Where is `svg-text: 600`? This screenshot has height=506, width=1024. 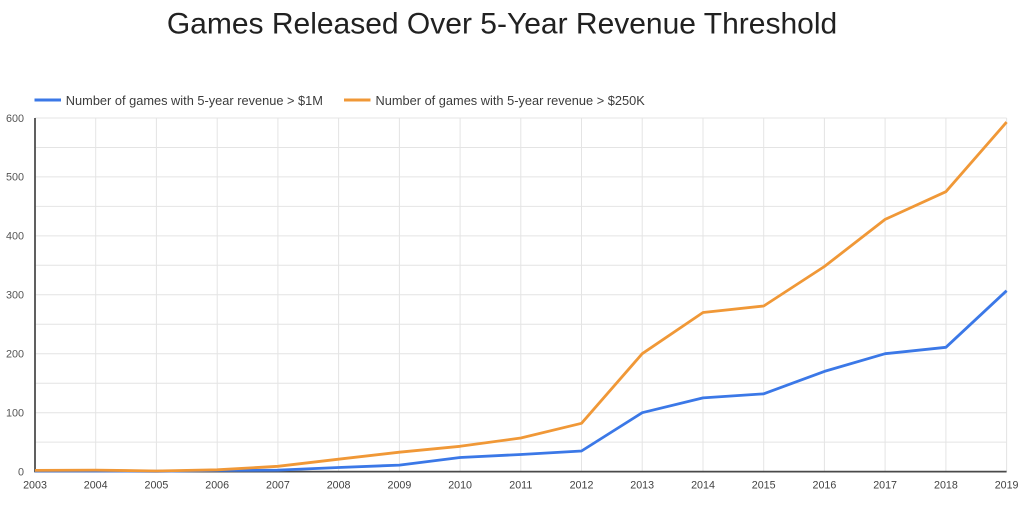 svg-text: 600 is located at coordinates (15, 119).